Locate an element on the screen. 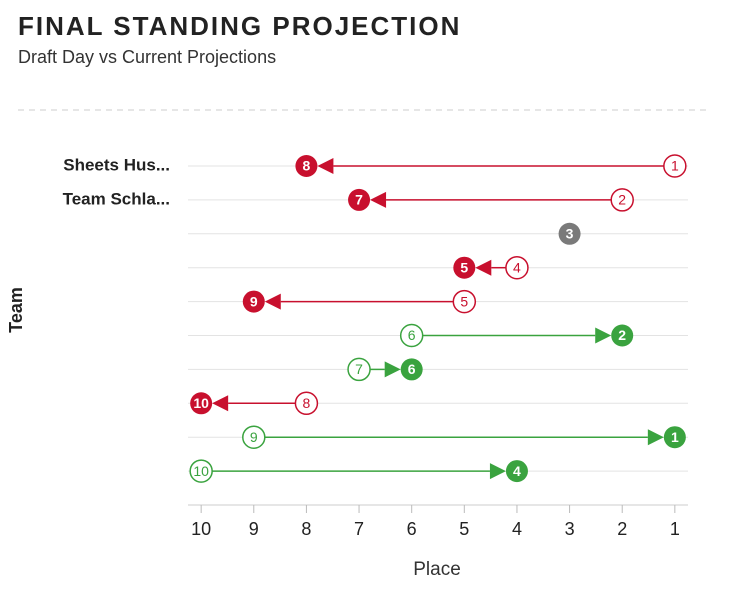  x-tick-label: 6 is located at coordinates (412, 529).